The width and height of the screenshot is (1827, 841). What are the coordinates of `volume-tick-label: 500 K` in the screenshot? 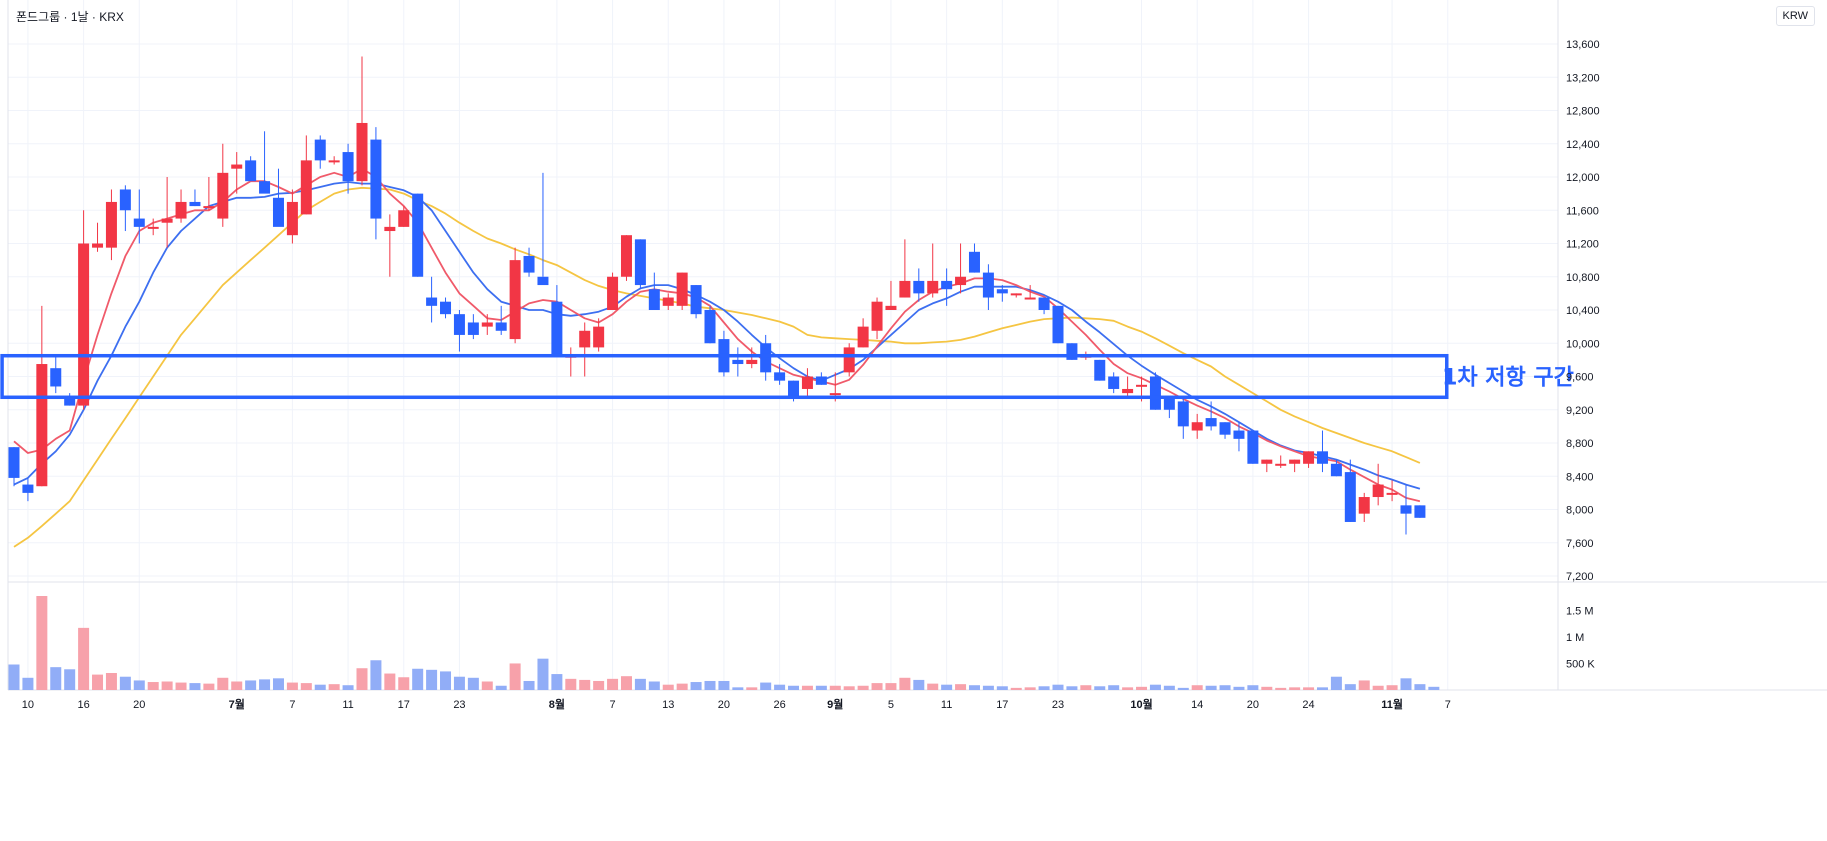 It's located at (1580, 664).